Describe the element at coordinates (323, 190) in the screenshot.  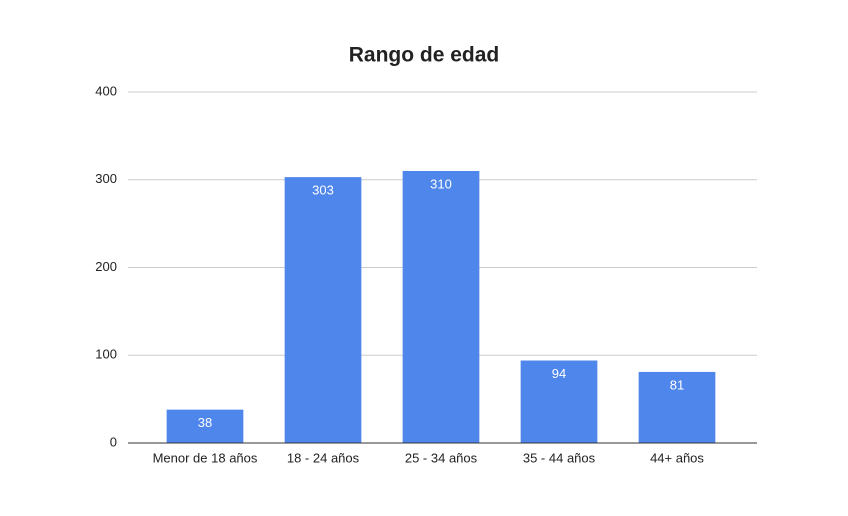
I see `data-label: 303` at that location.